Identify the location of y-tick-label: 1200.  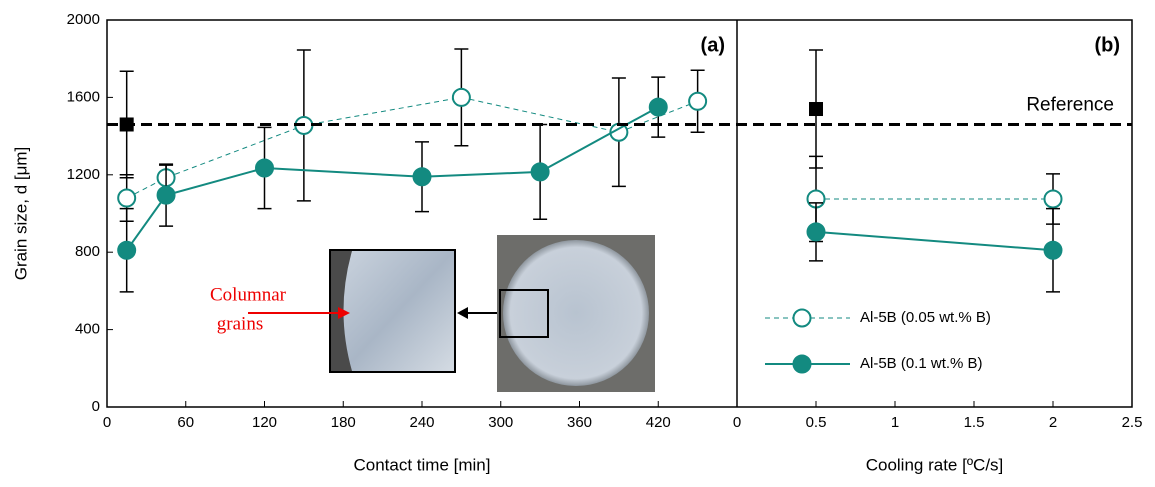
(83, 174).